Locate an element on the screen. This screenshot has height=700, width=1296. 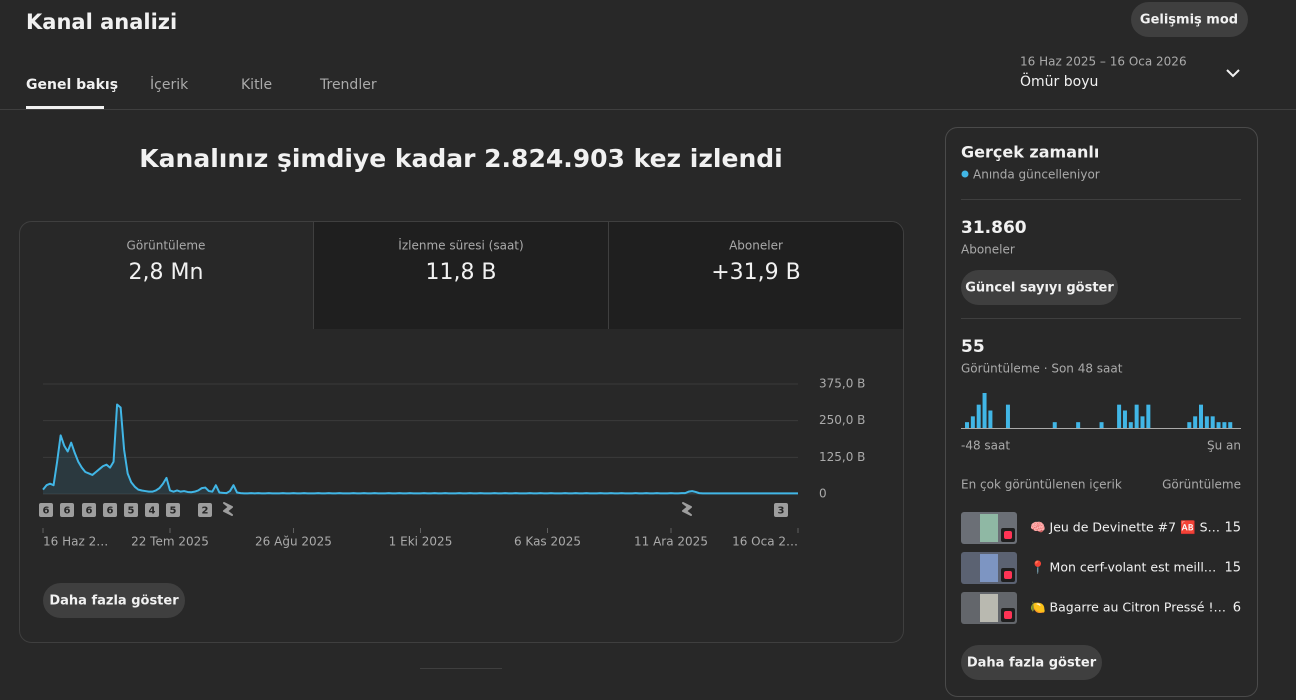
top-content-row: 🧠 Jeu de Devinette #7 🆎 S… 15 is located at coordinates (1101, 528).